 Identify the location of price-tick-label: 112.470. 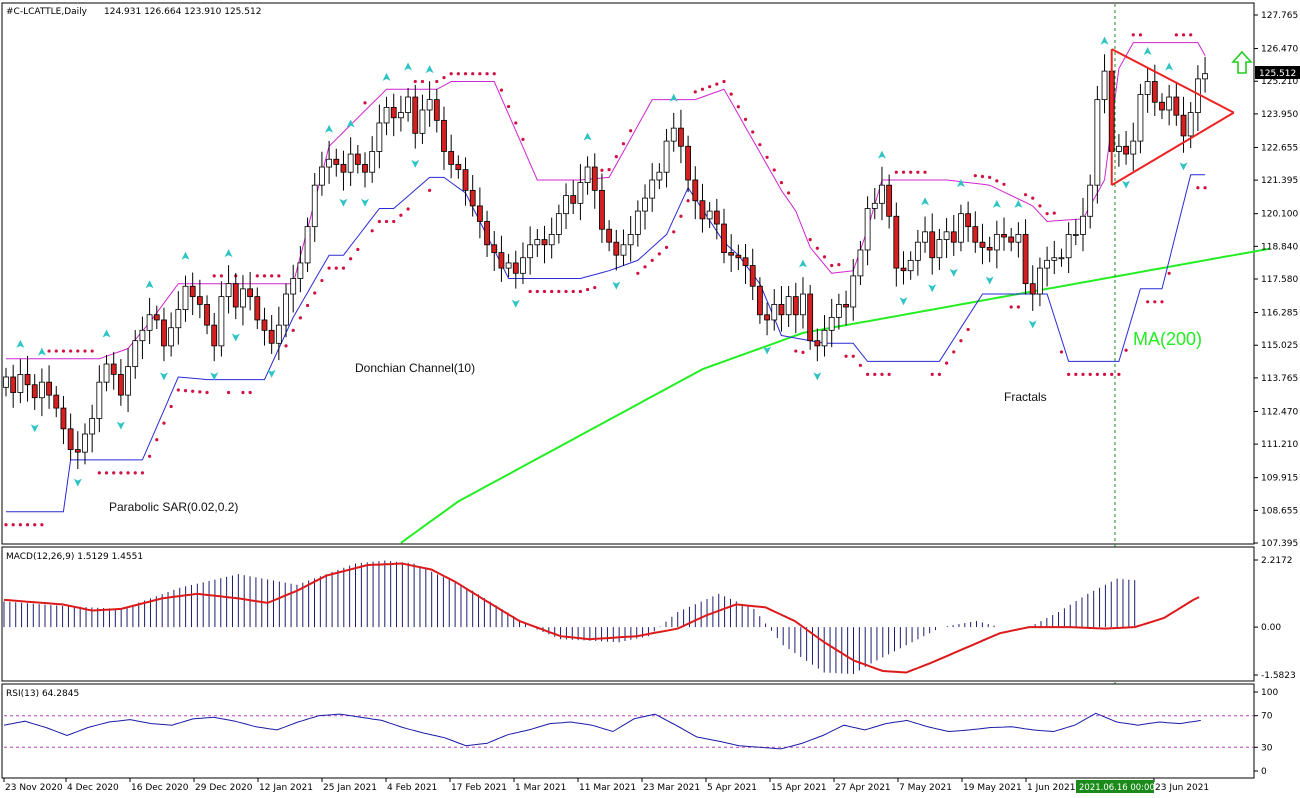
(1279, 412).